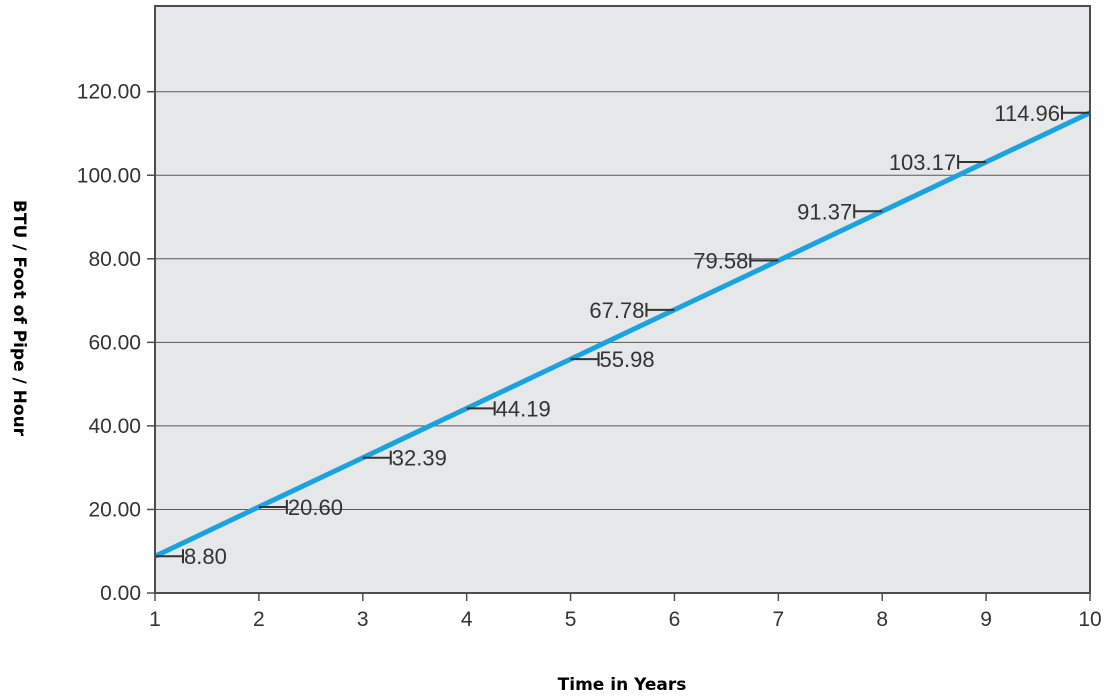 The height and width of the screenshot is (697, 1107). What do you see at coordinates (114, 259) in the screenshot?
I see `y-tick-label: 80.00` at bounding box center [114, 259].